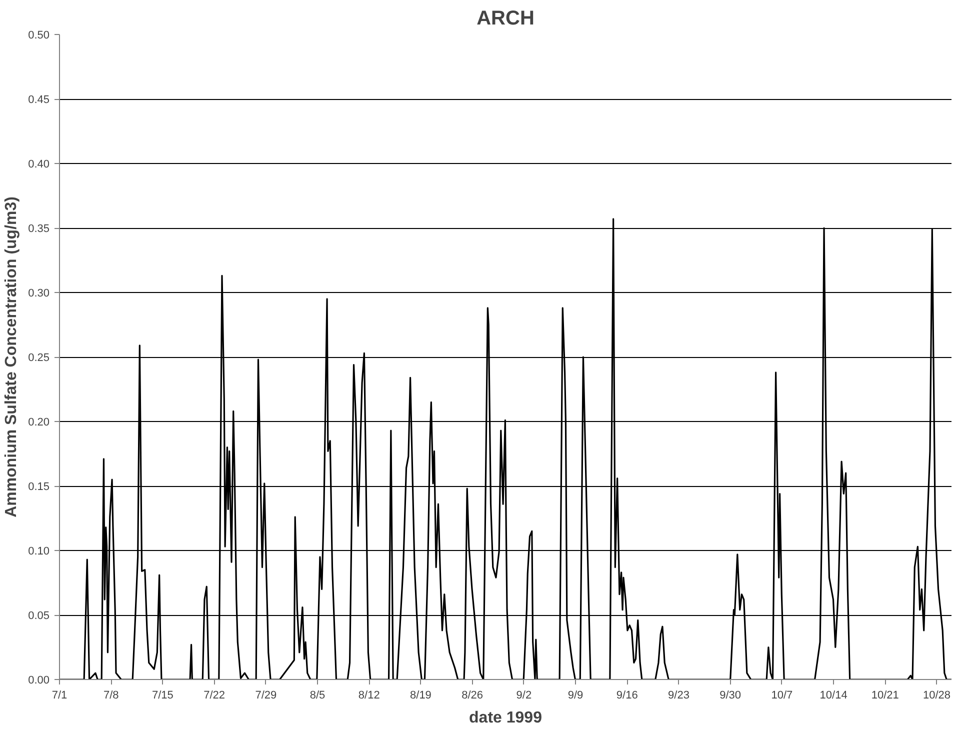 The width and height of the screenshot is (953, 729). Describe the element at coordinates (505, 19) in the screenshot. I see `chart-title: ARCH` at that location.